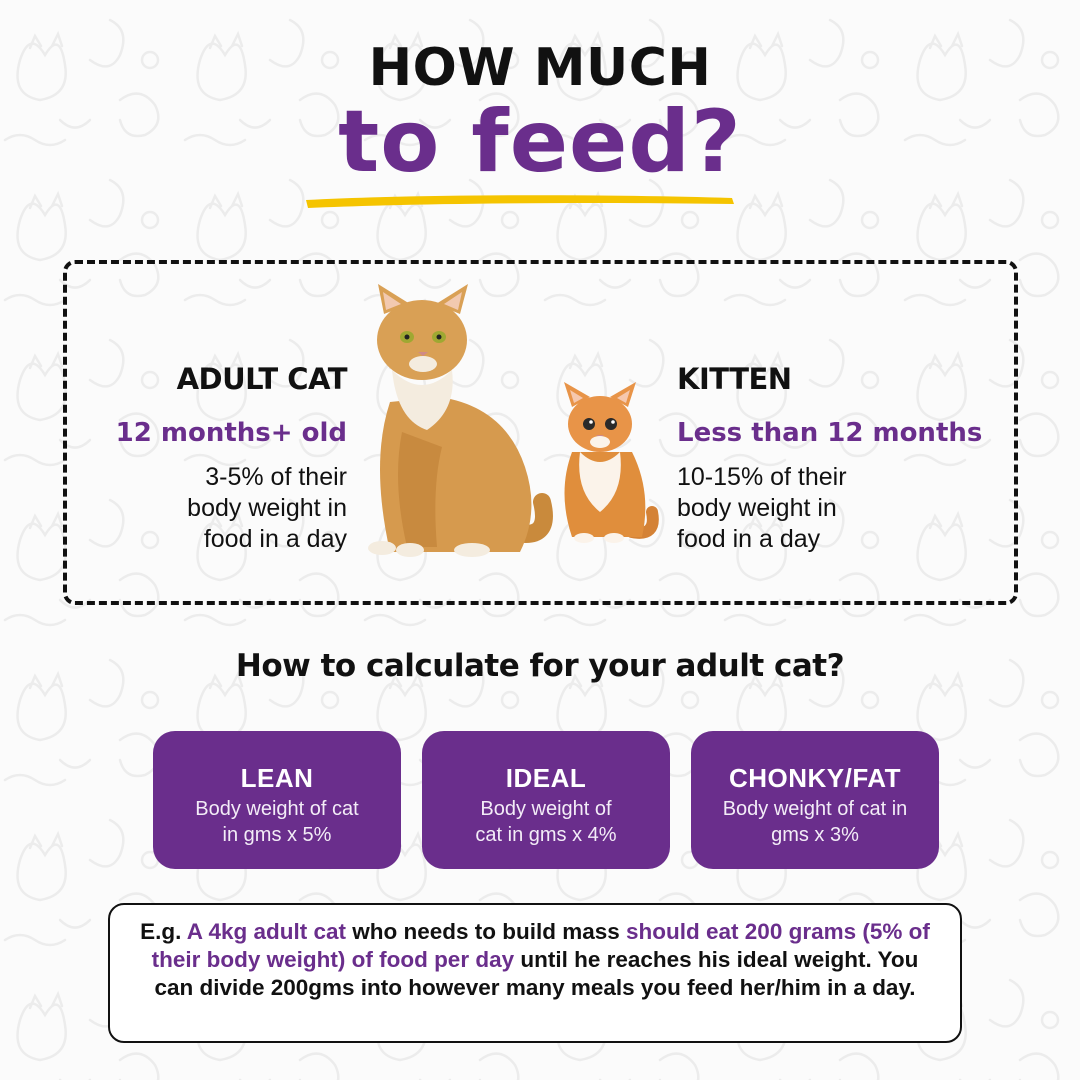 The height and width of the screenshot is (1080, 1080). I want to click on lean-card: LEAN Body weight of cat in gms x 5%, so click(277, 800).